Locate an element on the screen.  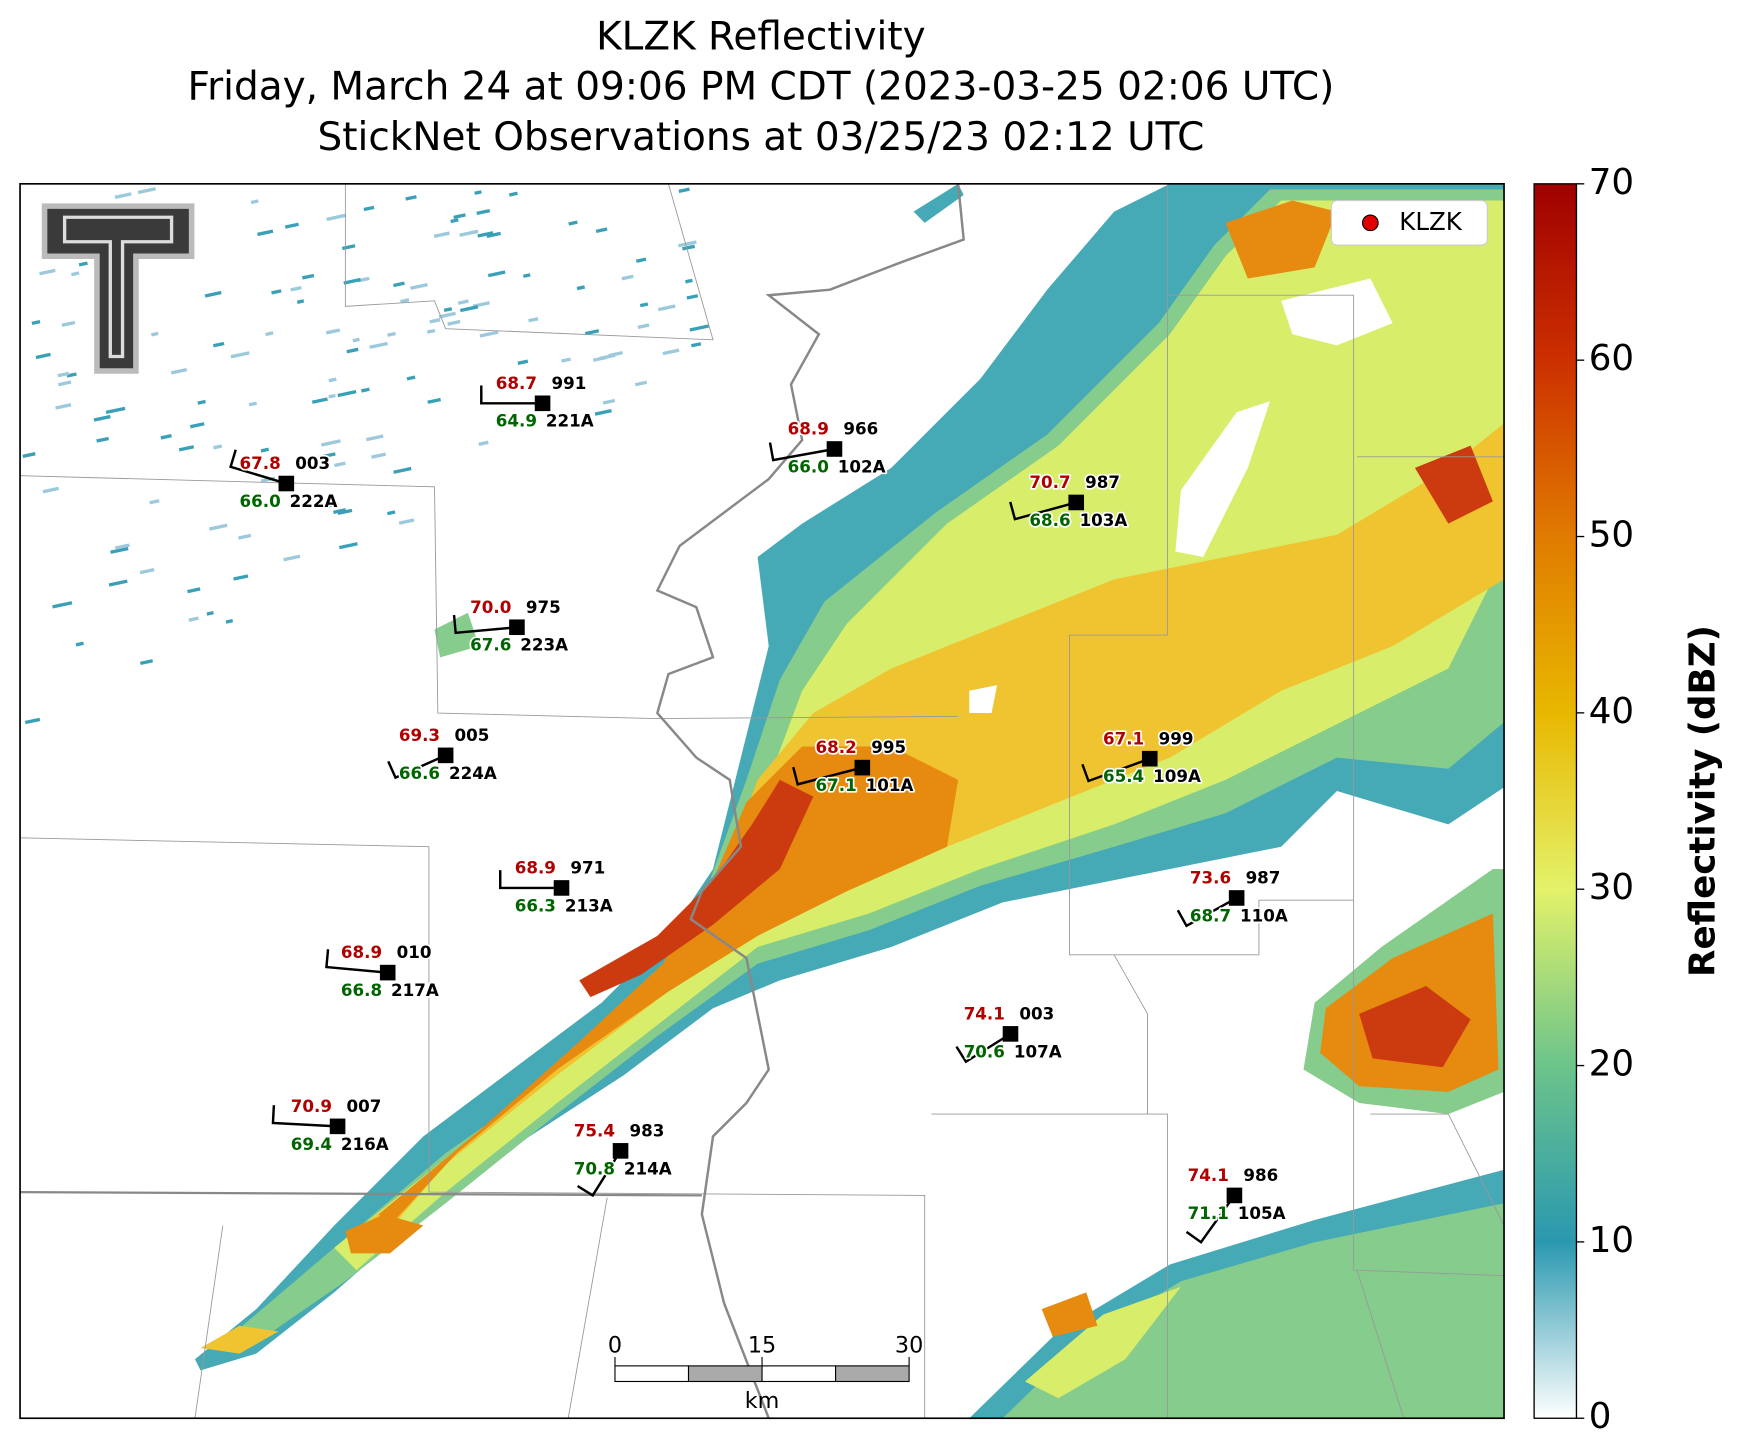
colorbar is located at coordinates (1555, 801).